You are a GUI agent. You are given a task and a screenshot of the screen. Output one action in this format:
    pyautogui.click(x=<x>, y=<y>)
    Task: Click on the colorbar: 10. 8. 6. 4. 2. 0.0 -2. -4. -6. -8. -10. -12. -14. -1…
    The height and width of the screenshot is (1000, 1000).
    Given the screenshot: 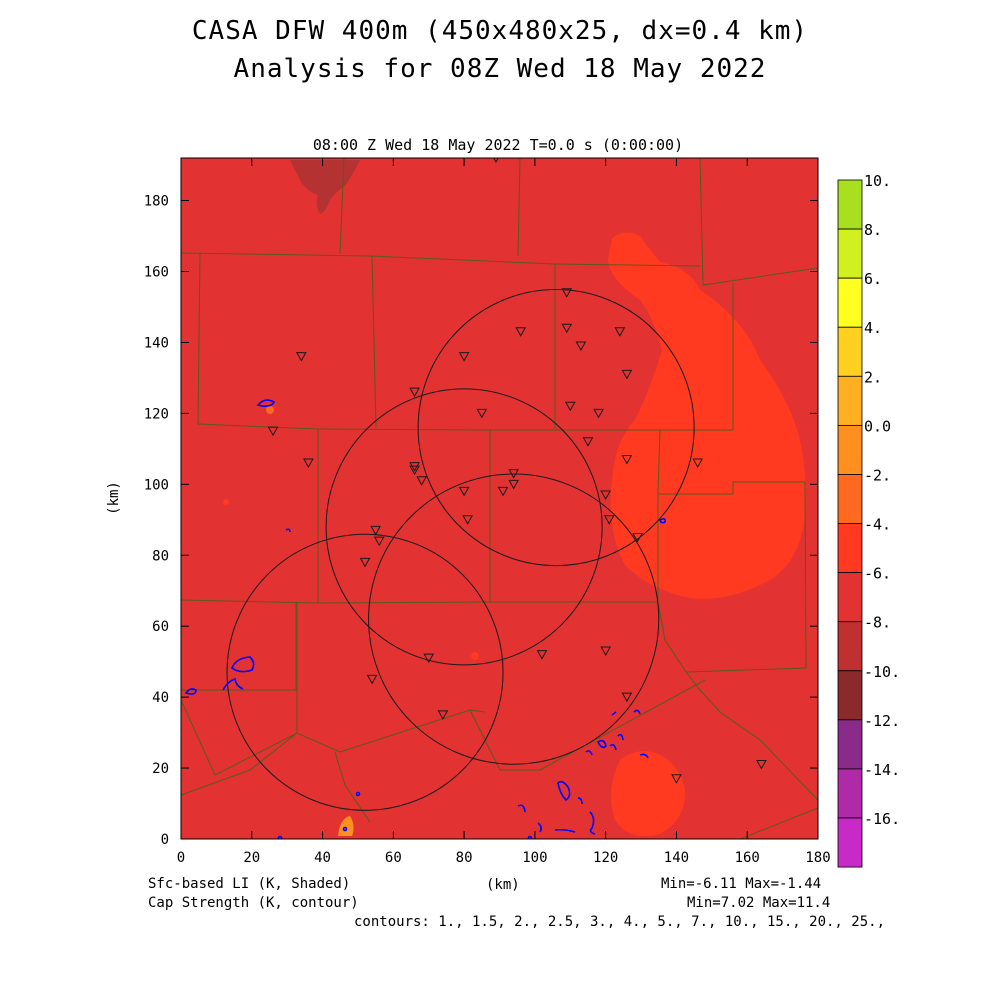 What is the action you would take?
    pyautogui.click(x=868, y=520)
    